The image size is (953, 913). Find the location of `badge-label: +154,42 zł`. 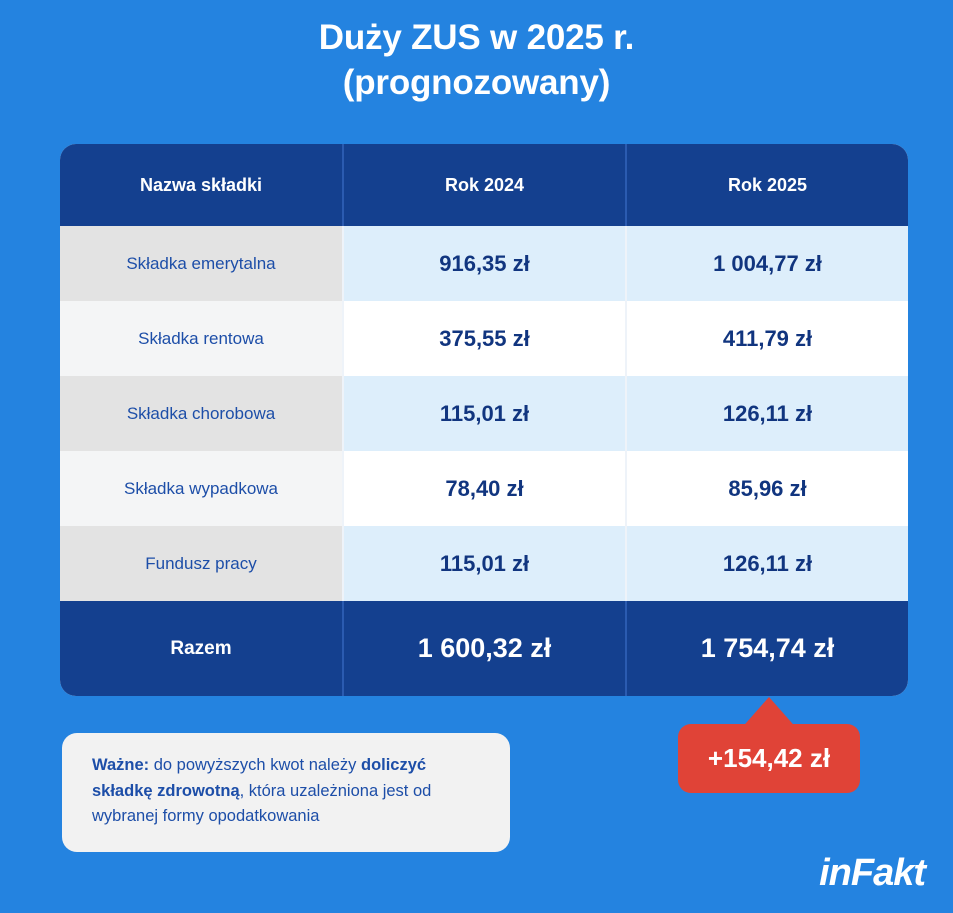

badge-label: +154,42 zł is located at coordinates (769, 758).